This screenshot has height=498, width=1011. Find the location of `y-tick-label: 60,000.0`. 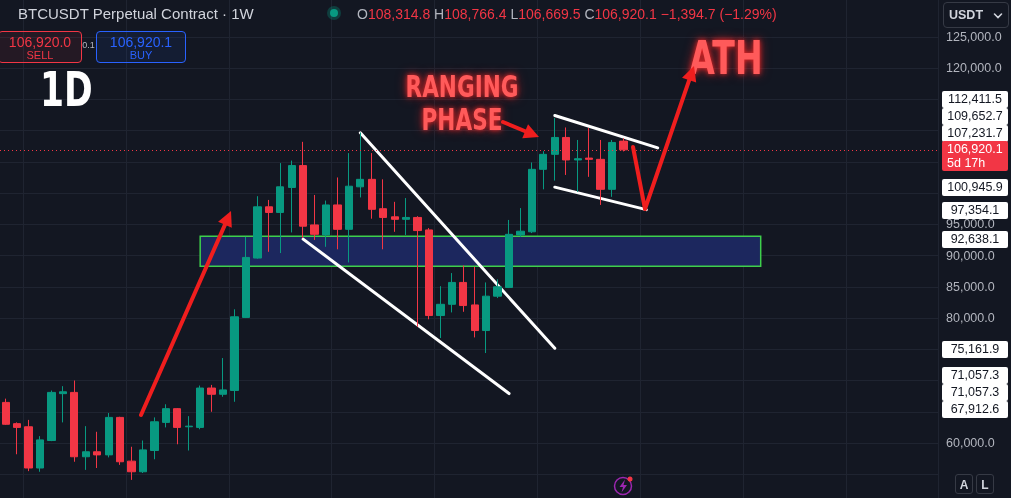

y-tick-label: 60,000.0 is located at coordinates (970, 443).